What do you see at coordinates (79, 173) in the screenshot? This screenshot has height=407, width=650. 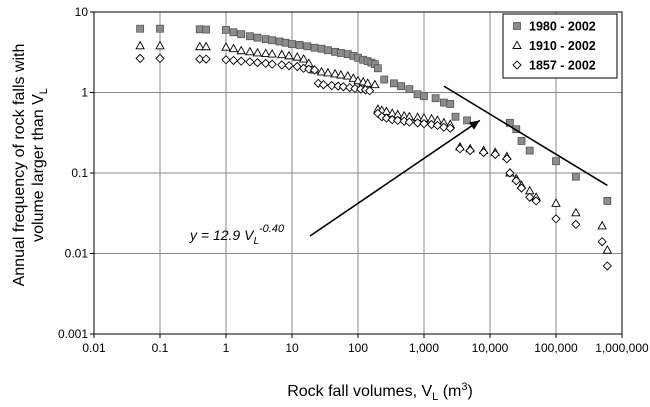 I see `y-tick-label: 0.1` at bounding box center [79, 173].